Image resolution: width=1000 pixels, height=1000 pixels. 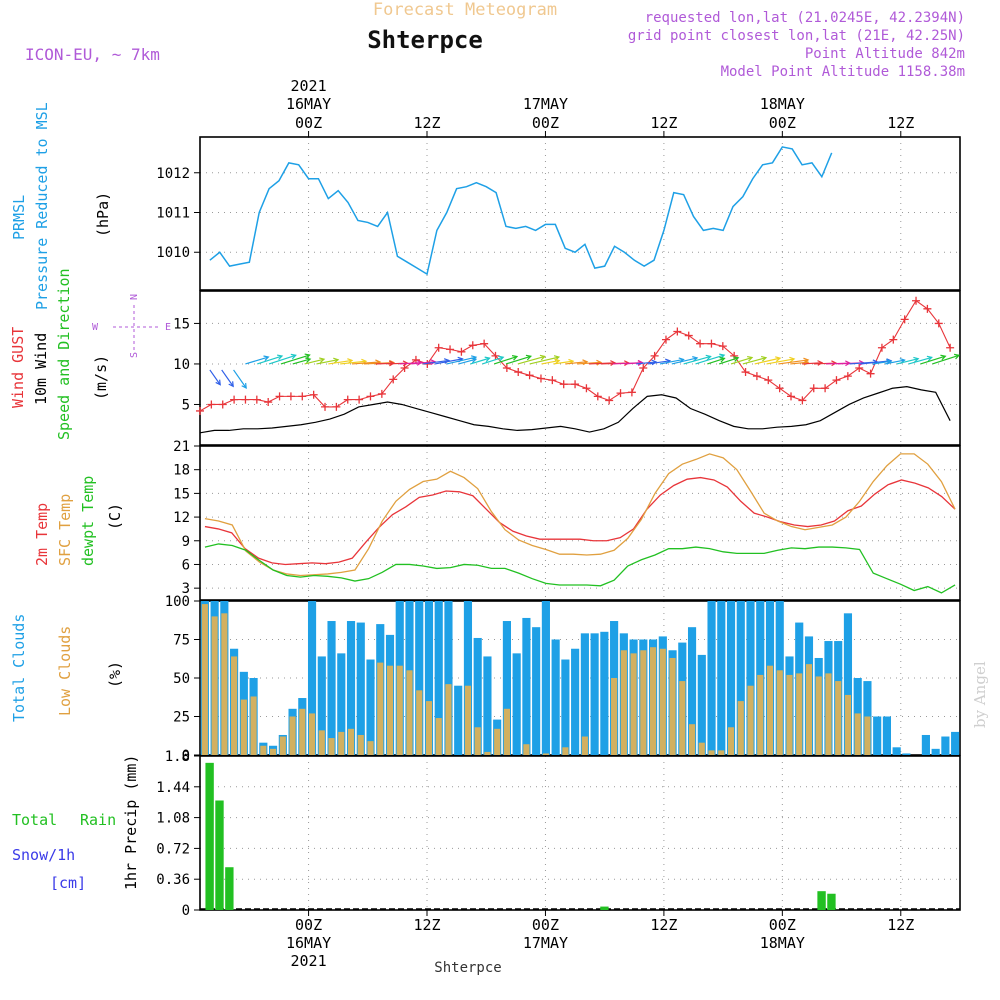 I want to click on snow-unit-label: [cm], so click(x=68, y=883).